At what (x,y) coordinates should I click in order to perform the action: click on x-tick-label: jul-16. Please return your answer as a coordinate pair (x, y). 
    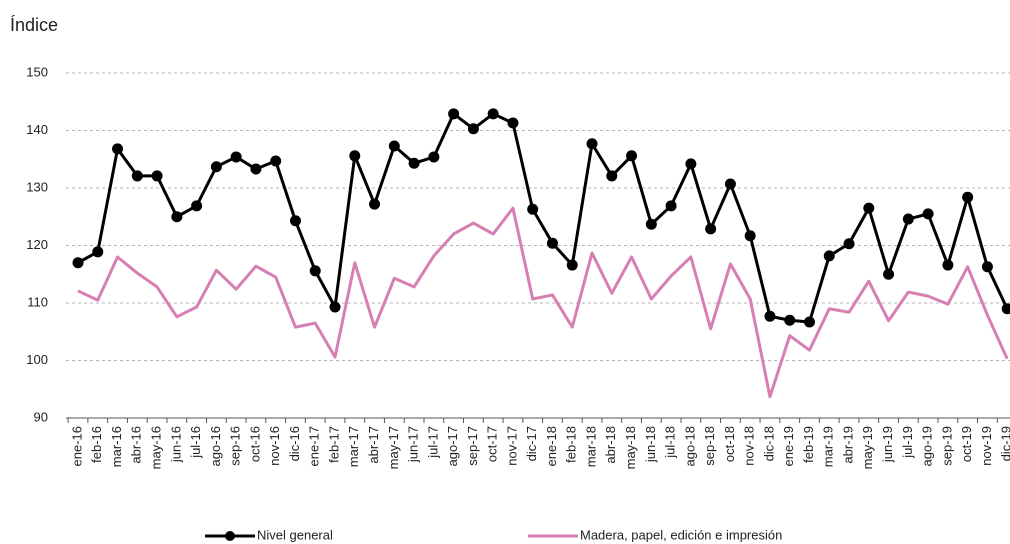
    Looking at the image, I should click on (195, 442).